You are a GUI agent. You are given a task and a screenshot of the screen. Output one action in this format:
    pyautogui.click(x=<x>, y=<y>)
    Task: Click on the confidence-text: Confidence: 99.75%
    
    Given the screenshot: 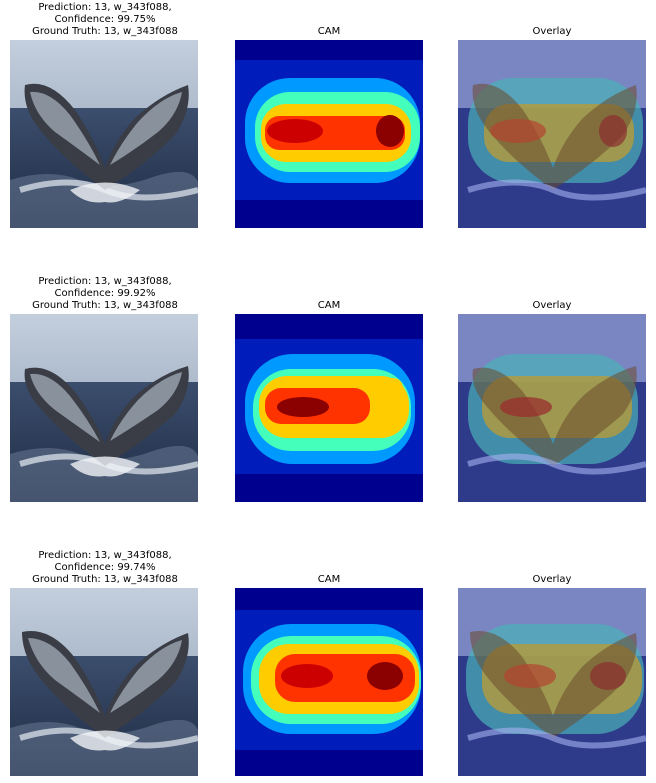 What is the action you would take?
    pyautogui.click(x=105, y=19)
    